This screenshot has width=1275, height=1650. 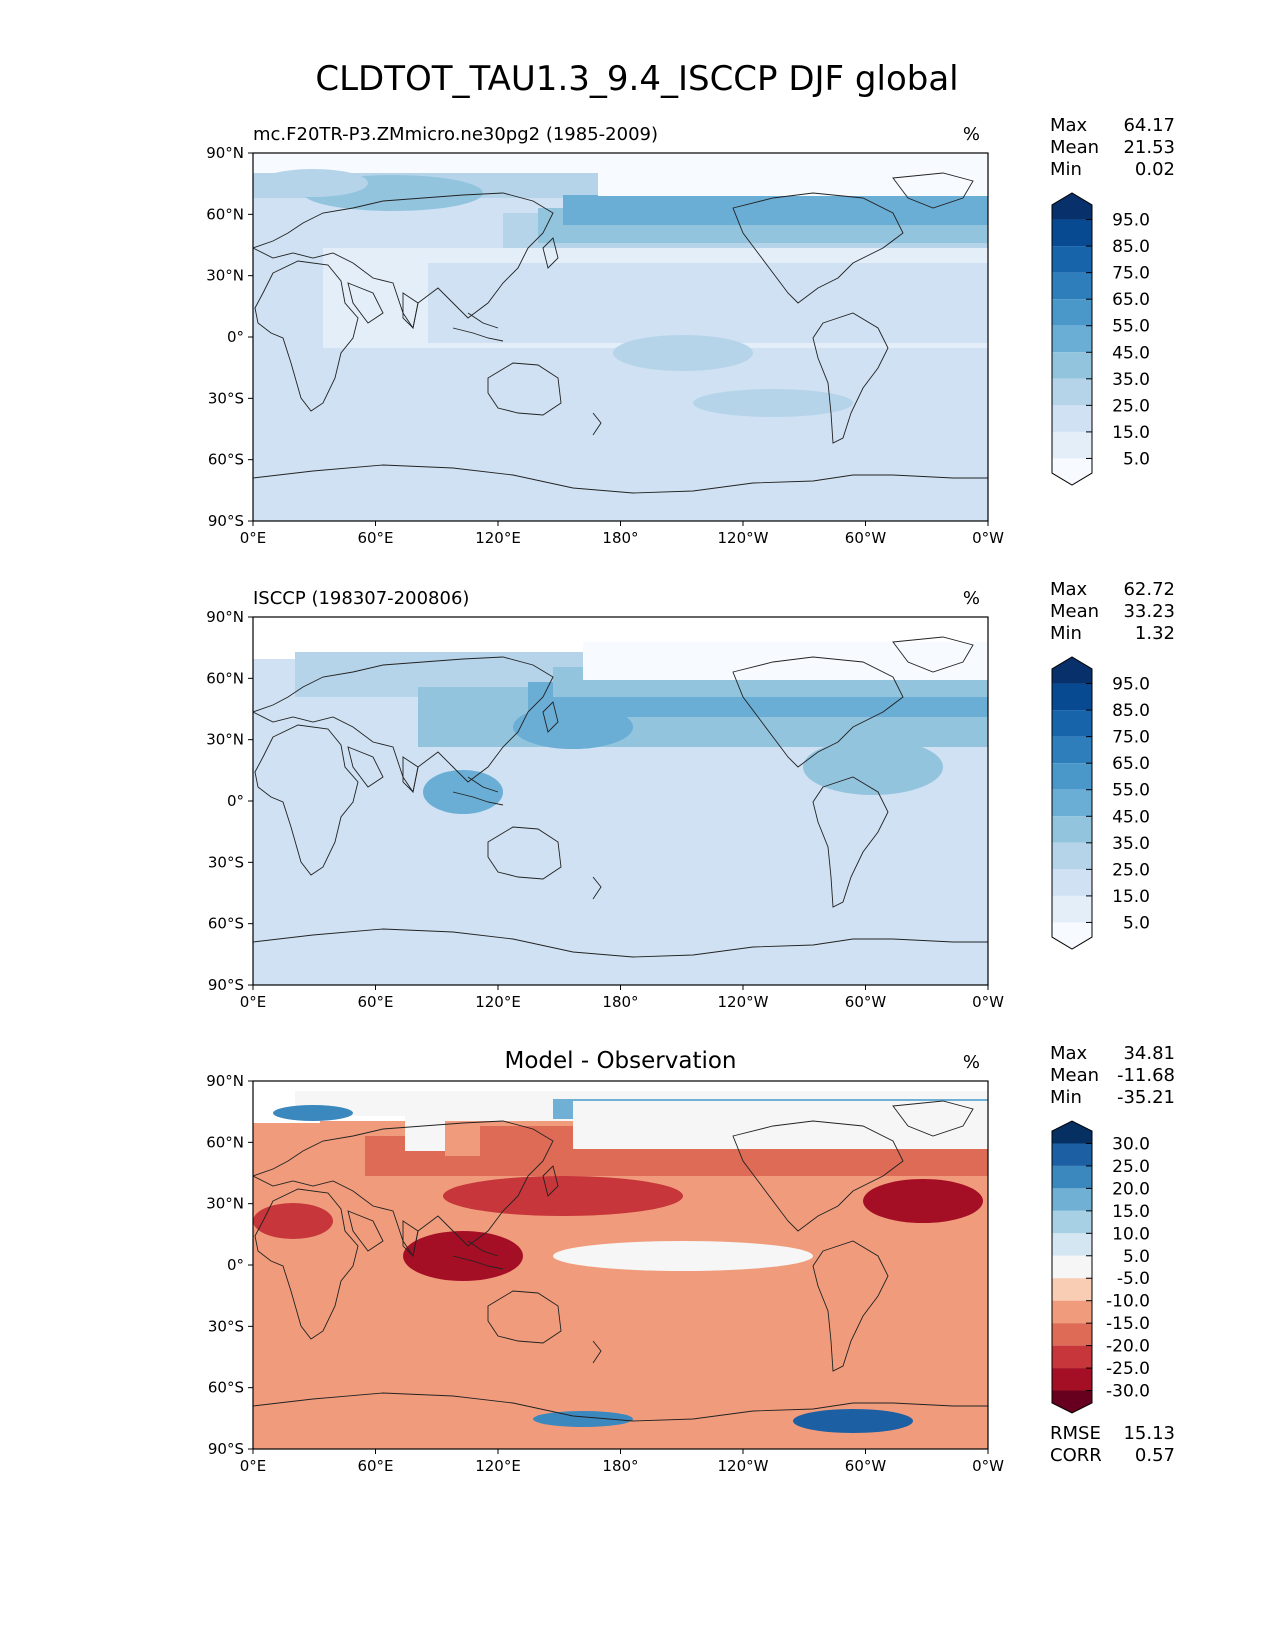 I want to click on map-area, so click(x=620, y=801).